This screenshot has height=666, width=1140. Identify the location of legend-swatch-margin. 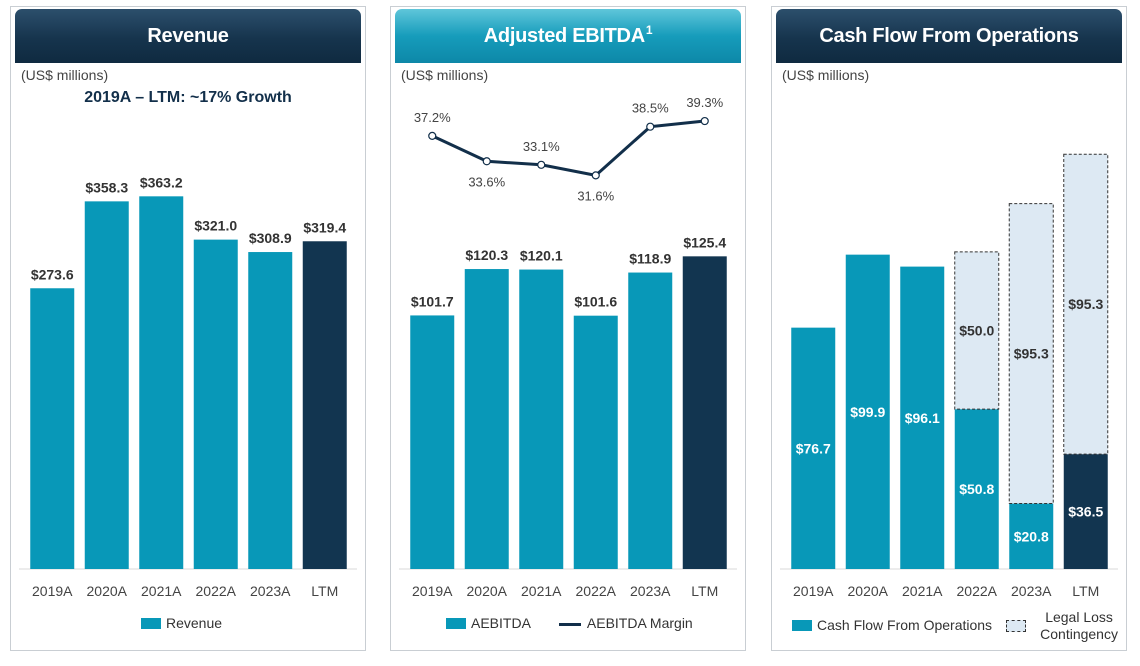
(569, 624).